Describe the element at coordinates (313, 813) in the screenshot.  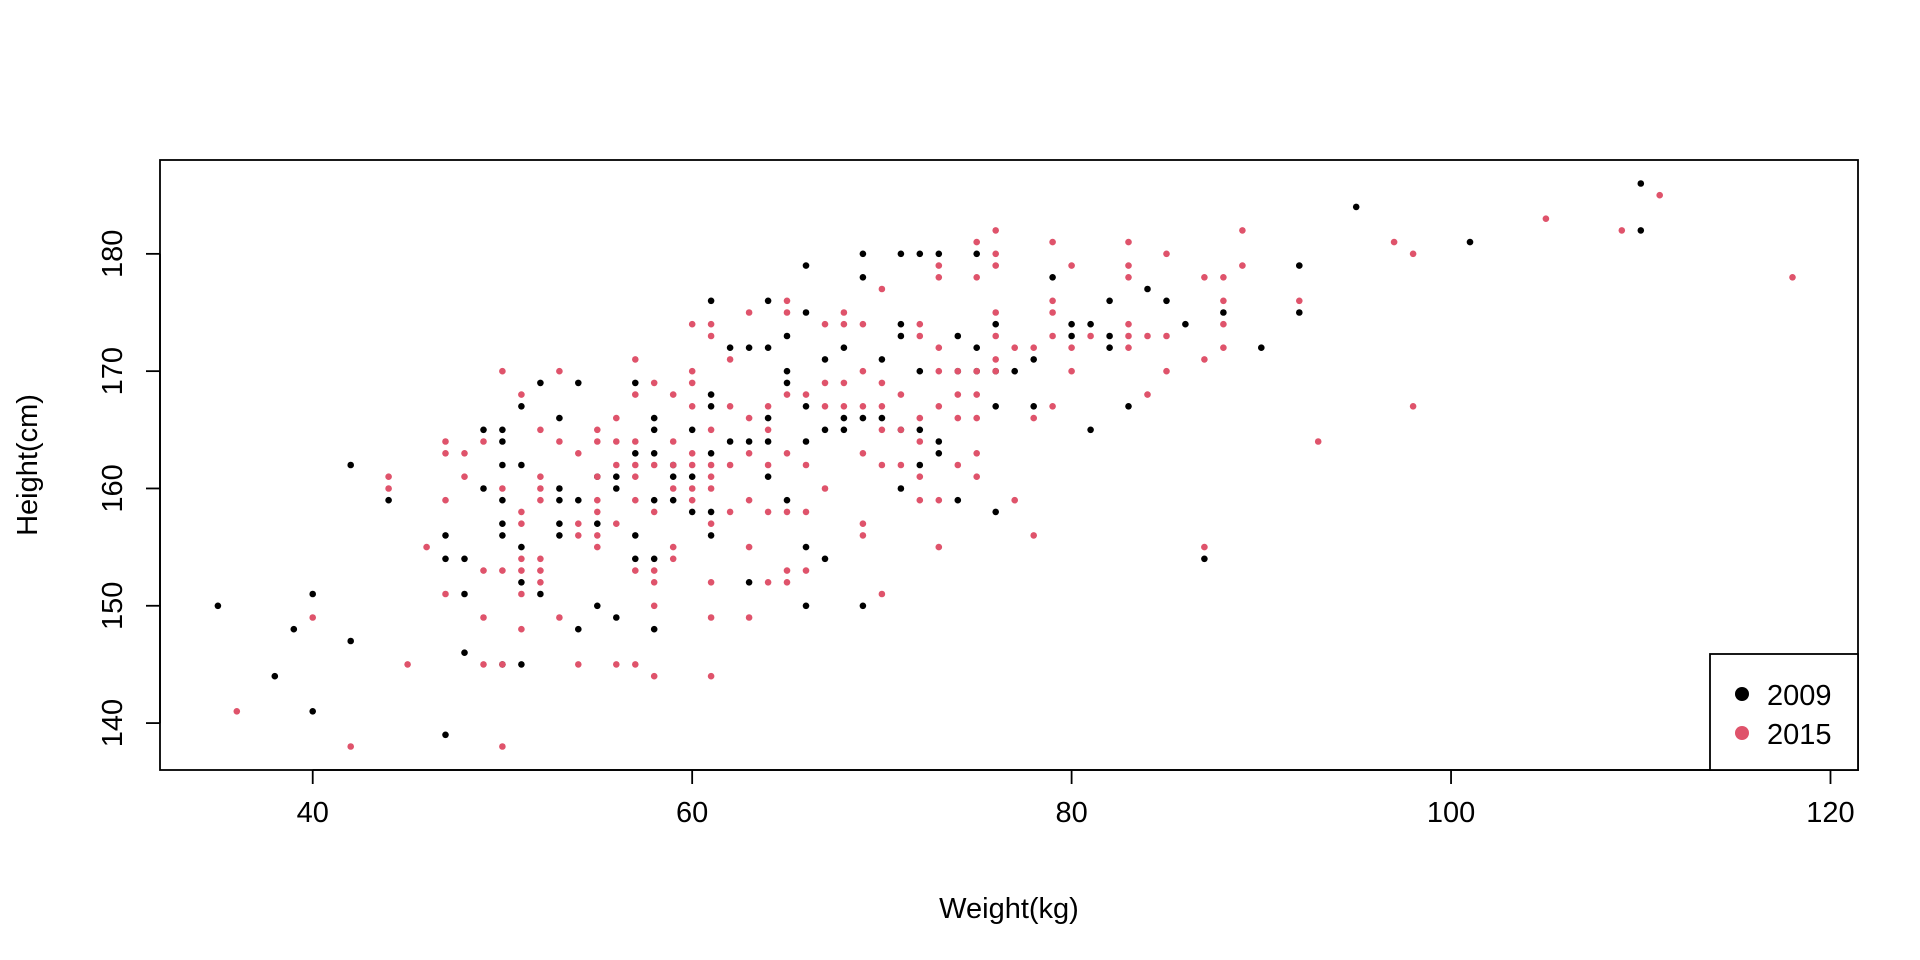
I see `x-tick-label: 40` at that location.